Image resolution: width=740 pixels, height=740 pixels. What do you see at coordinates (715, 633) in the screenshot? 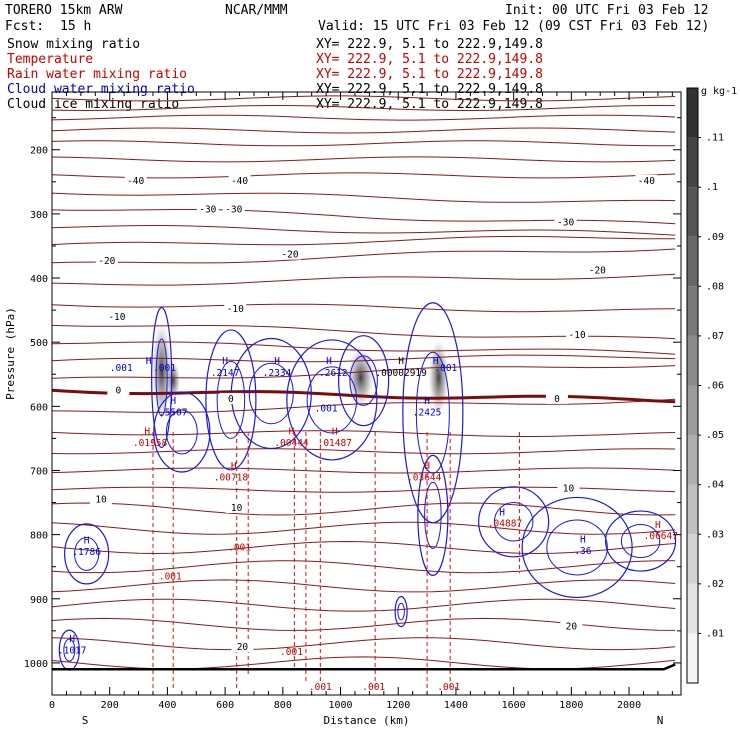
I see `colorbar-tick-label: .01` at bounding box center [715, 633].